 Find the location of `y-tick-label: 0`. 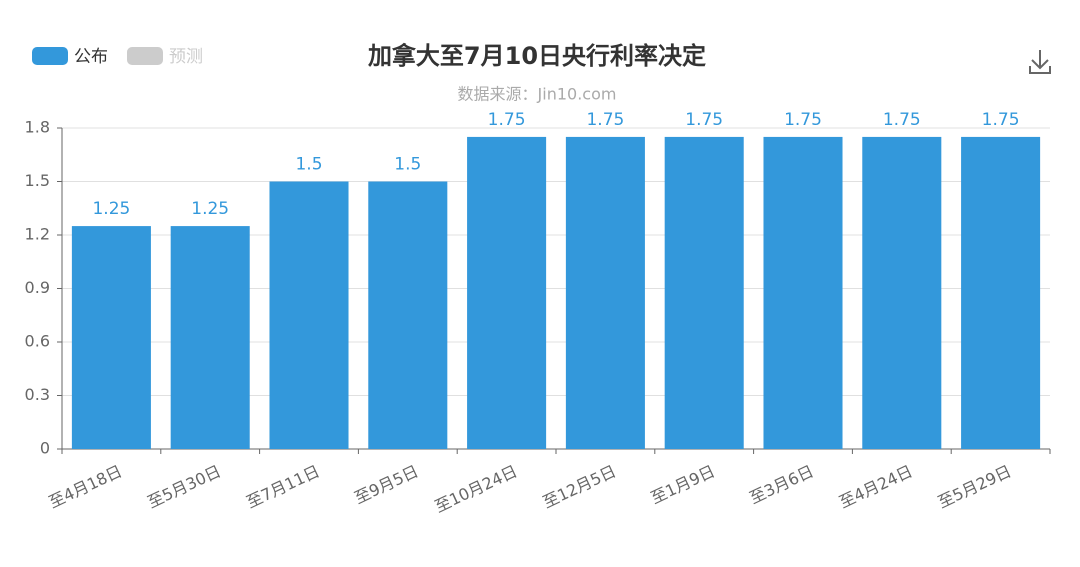

y-tick-label: 0 is located at coordinates (45, 448).